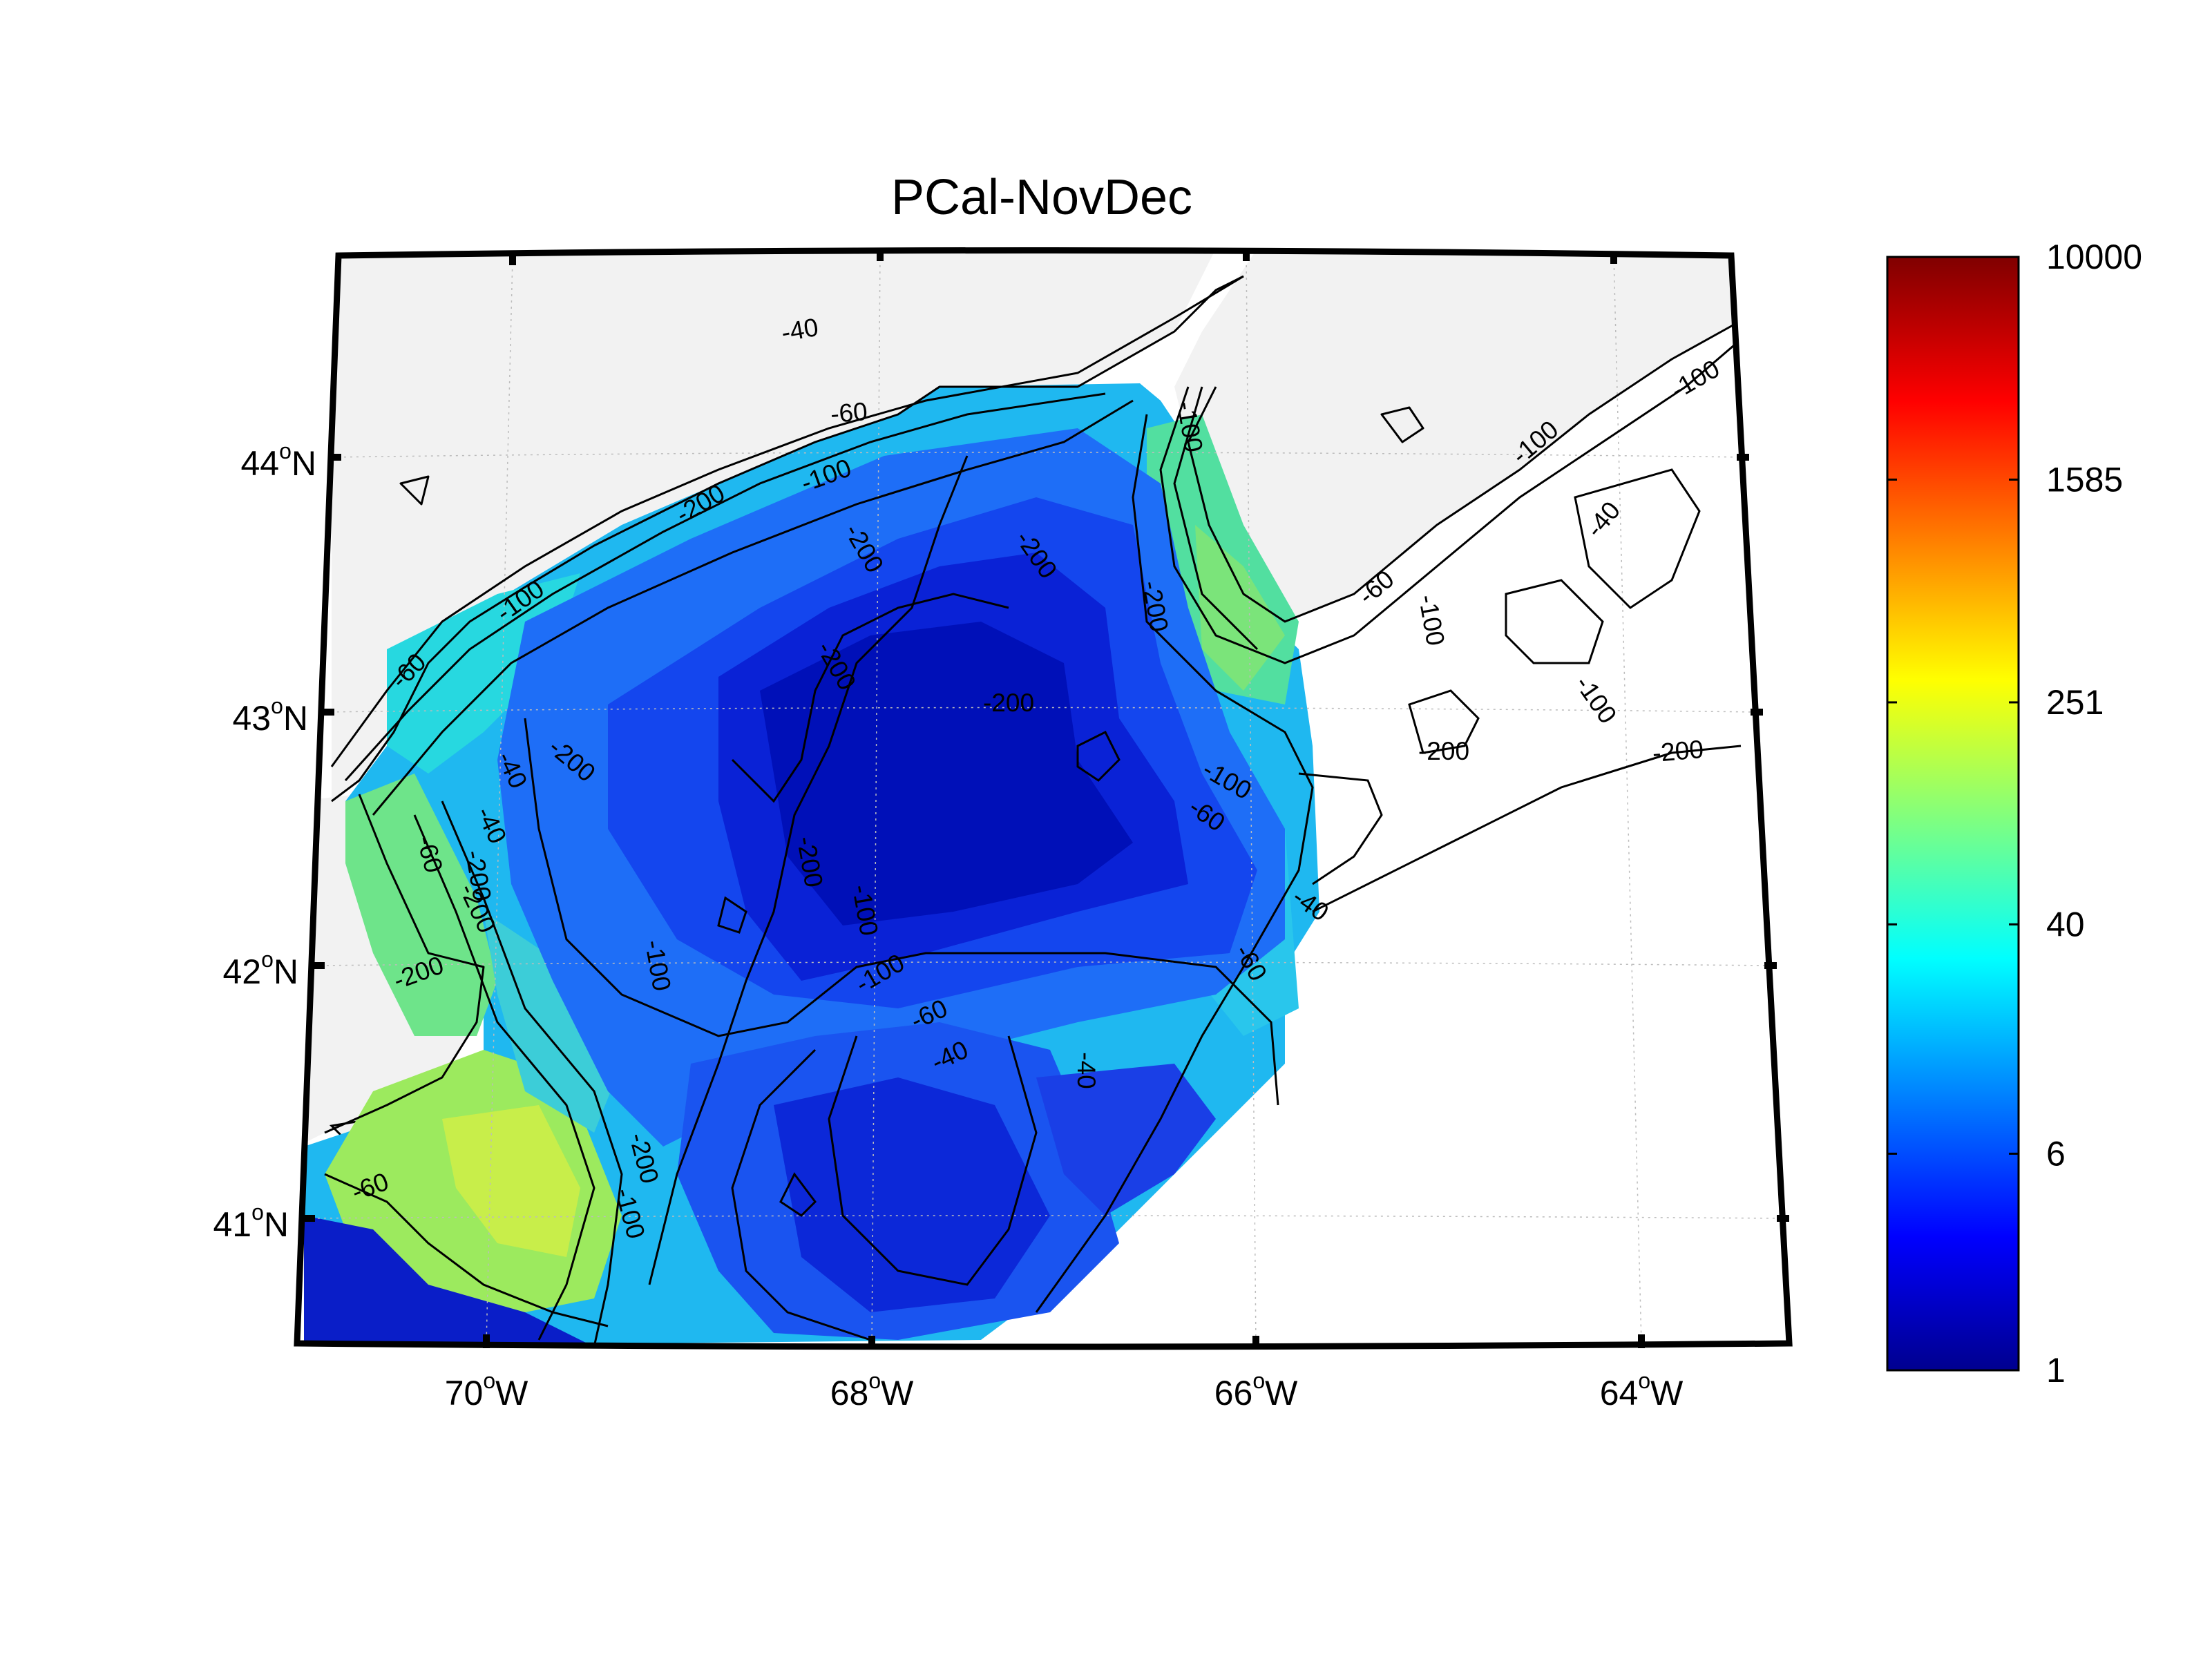 The height and width of the screenshot is (1659, 2212). I want to click on svg-text: 70oW, so click(486, 1390).